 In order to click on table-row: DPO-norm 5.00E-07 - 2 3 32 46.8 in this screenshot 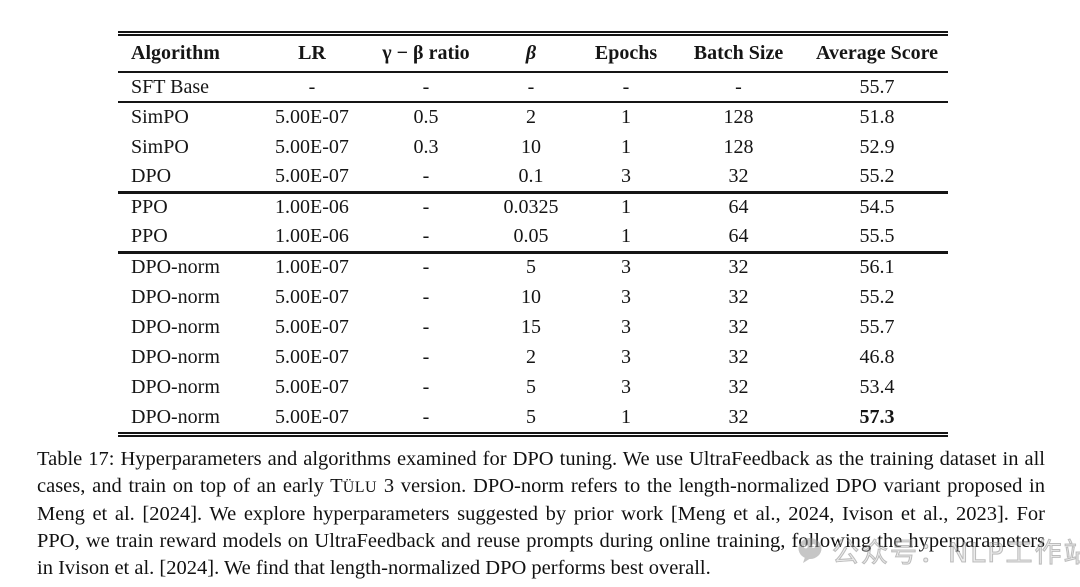, I will do `click(533, 357)`.